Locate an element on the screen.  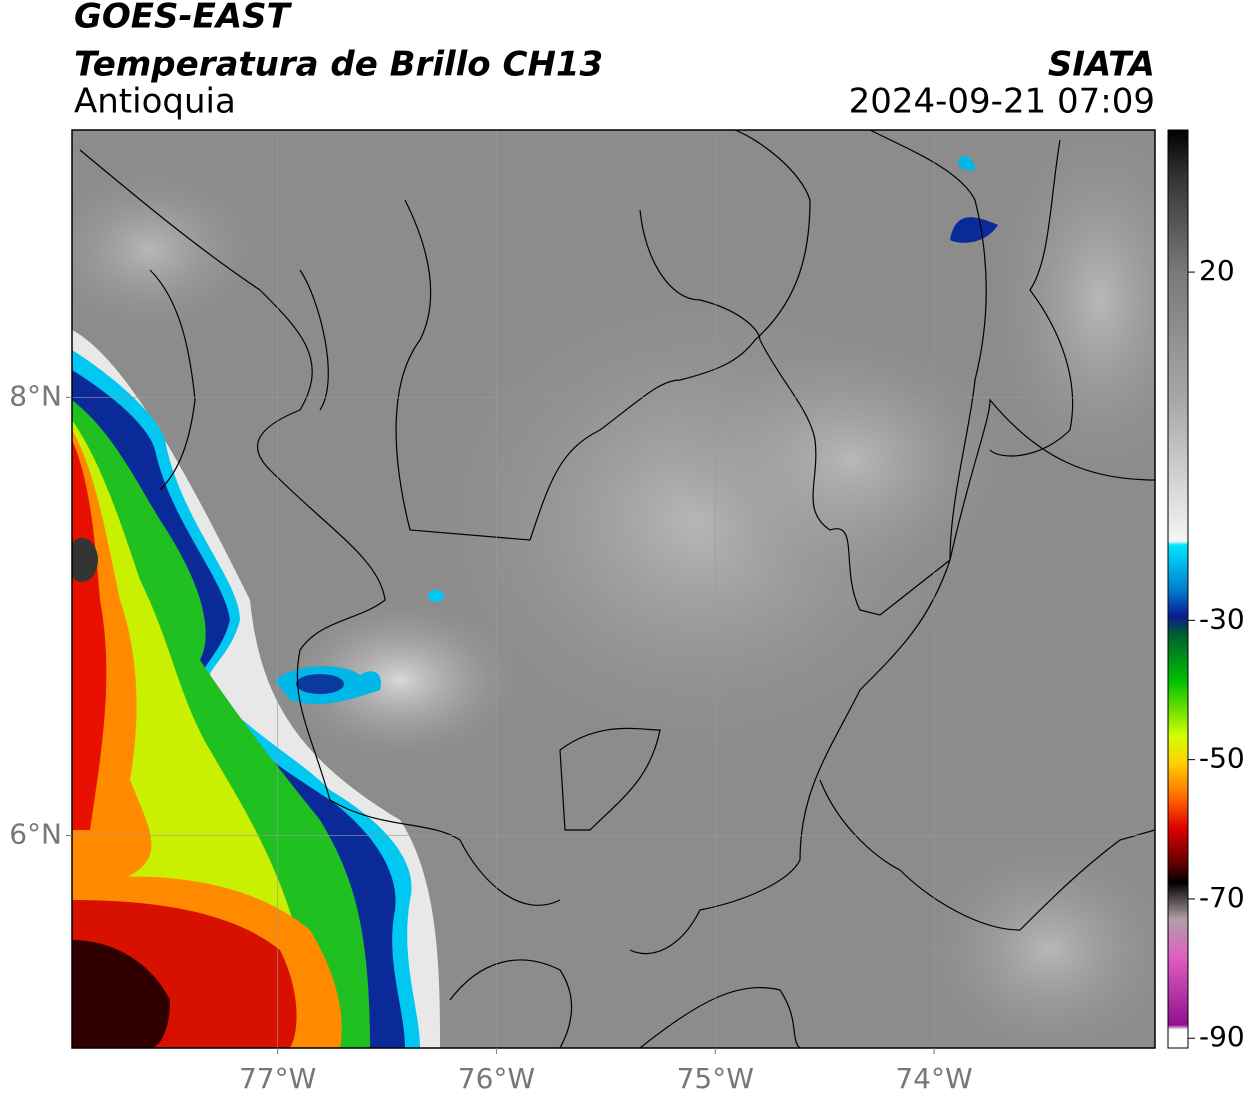
colorbar-tick-label: -70 is located at coordinates (1222, 897).